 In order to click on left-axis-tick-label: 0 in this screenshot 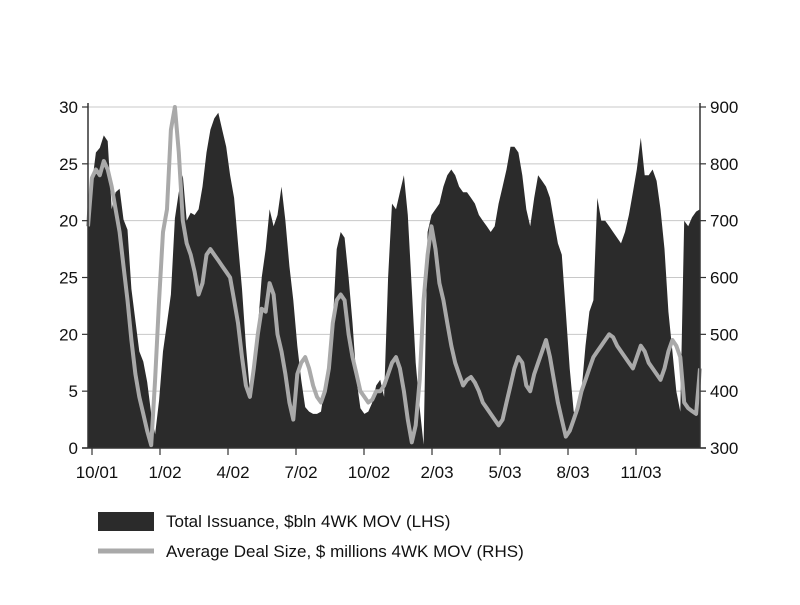, I will do `click(73, 448)`.